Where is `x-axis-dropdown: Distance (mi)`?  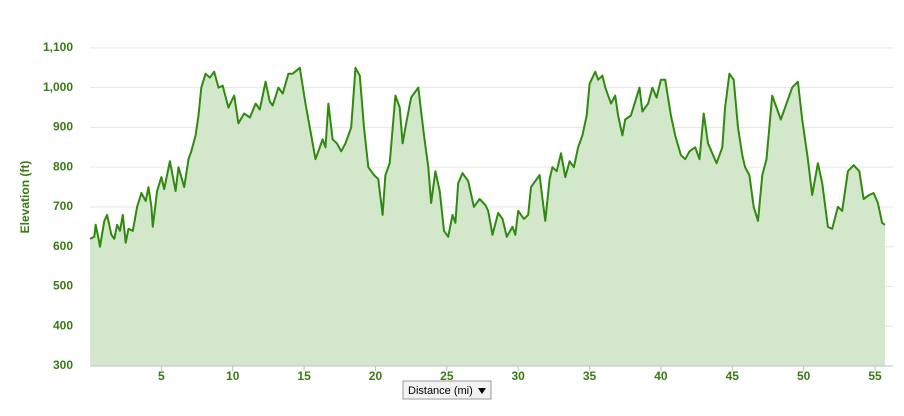
x-axis-dropdown: Distance (mi) is located at coordinates (447, 390).